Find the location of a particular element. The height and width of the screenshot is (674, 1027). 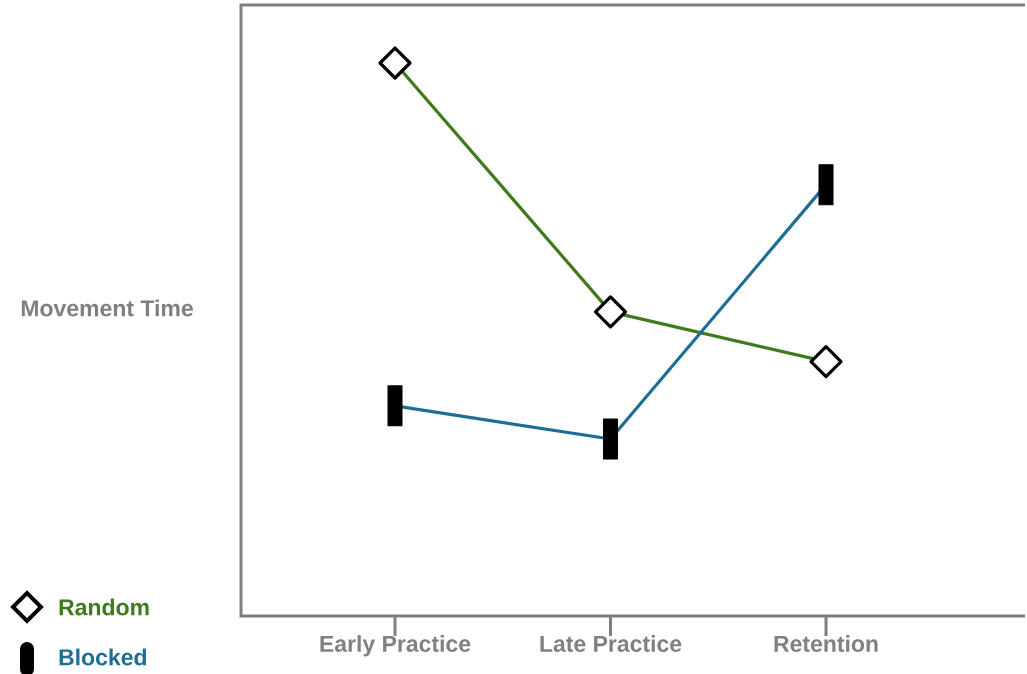

y-axis-title: Movement Time is located at coordinates (107, 308).